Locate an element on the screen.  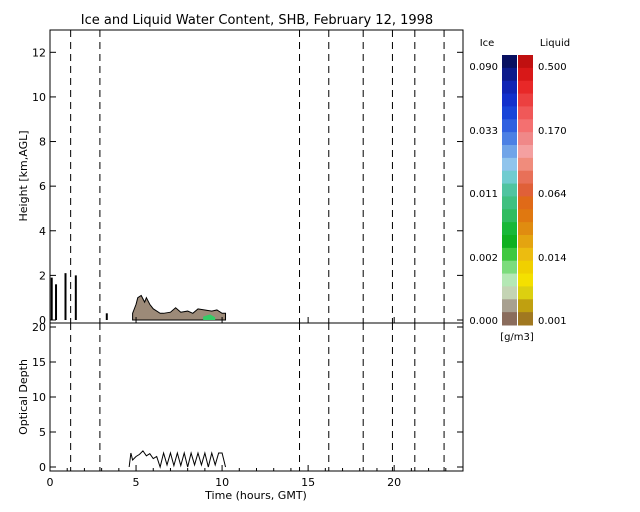
x-tick-label: 10 is located at coordinates (222, 482).